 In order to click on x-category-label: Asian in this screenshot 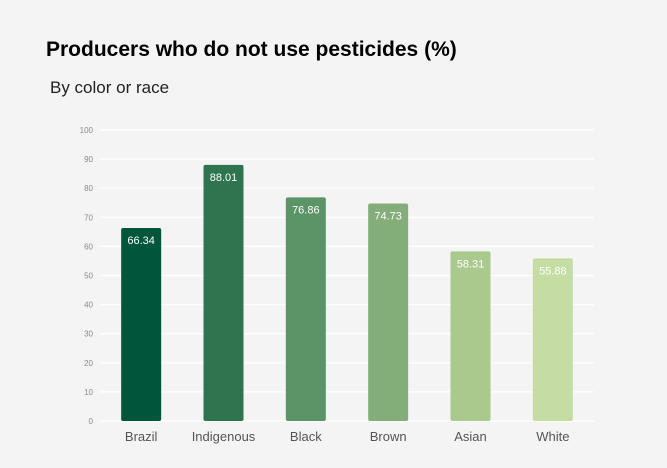, I will do `click(470, 436)`.